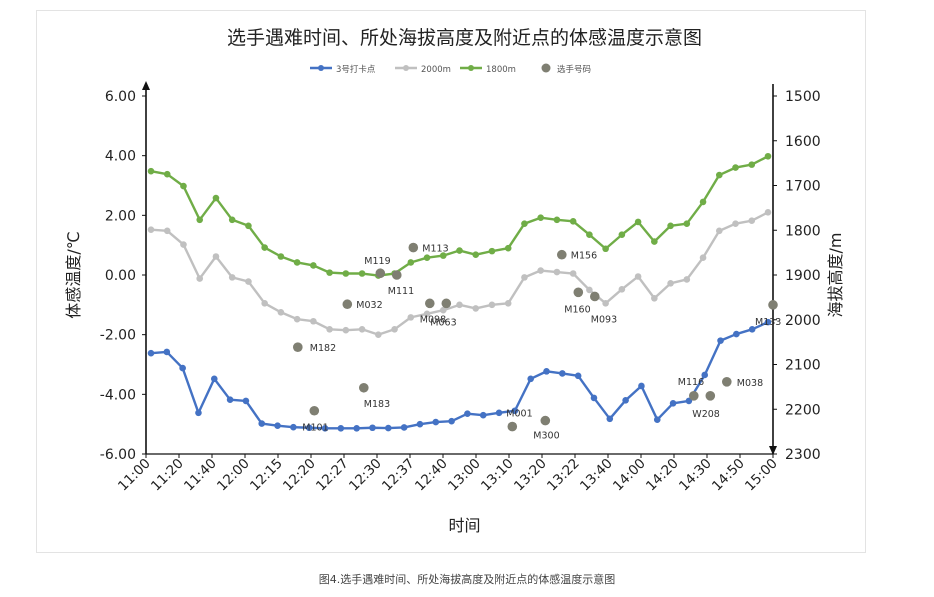  Describe the element at coordinates (299, 475) in the screenshot. I see `x-tick-label: 12:20` at that location.